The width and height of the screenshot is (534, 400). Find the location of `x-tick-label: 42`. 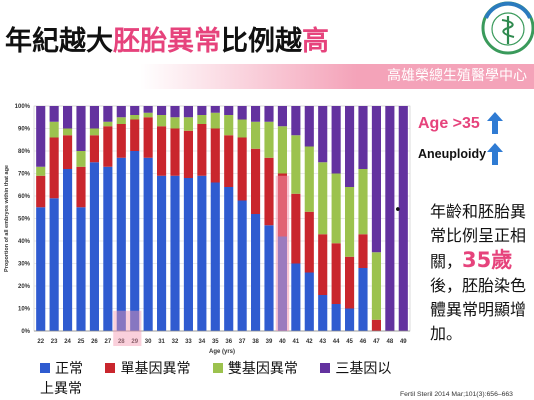

x-tick-label: 42 is located at coordinates (309, 342).